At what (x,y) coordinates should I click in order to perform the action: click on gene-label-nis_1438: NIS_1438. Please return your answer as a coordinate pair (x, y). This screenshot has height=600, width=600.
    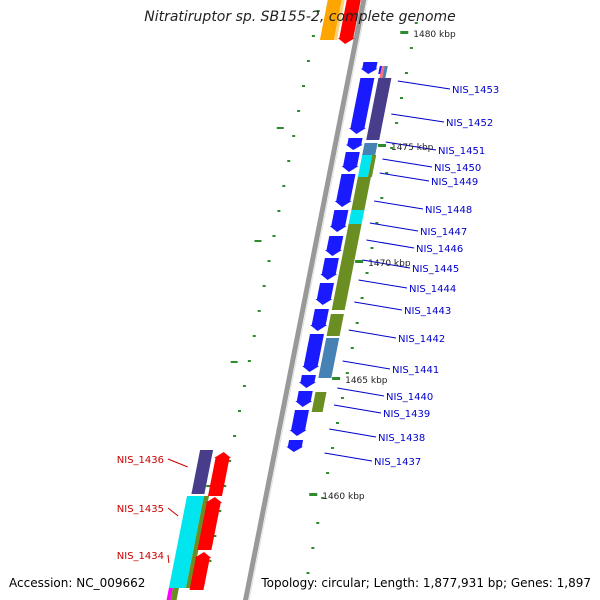
    Looking at the image, I should click on (401, 438).